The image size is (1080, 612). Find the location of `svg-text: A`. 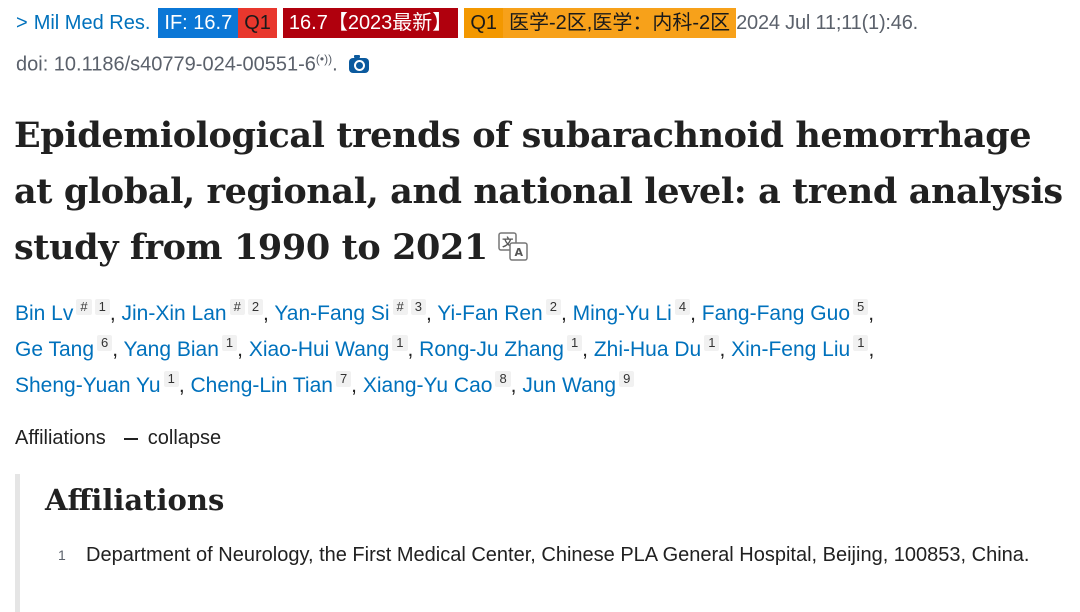

svg-text: A is located at coordinates (518, 252).